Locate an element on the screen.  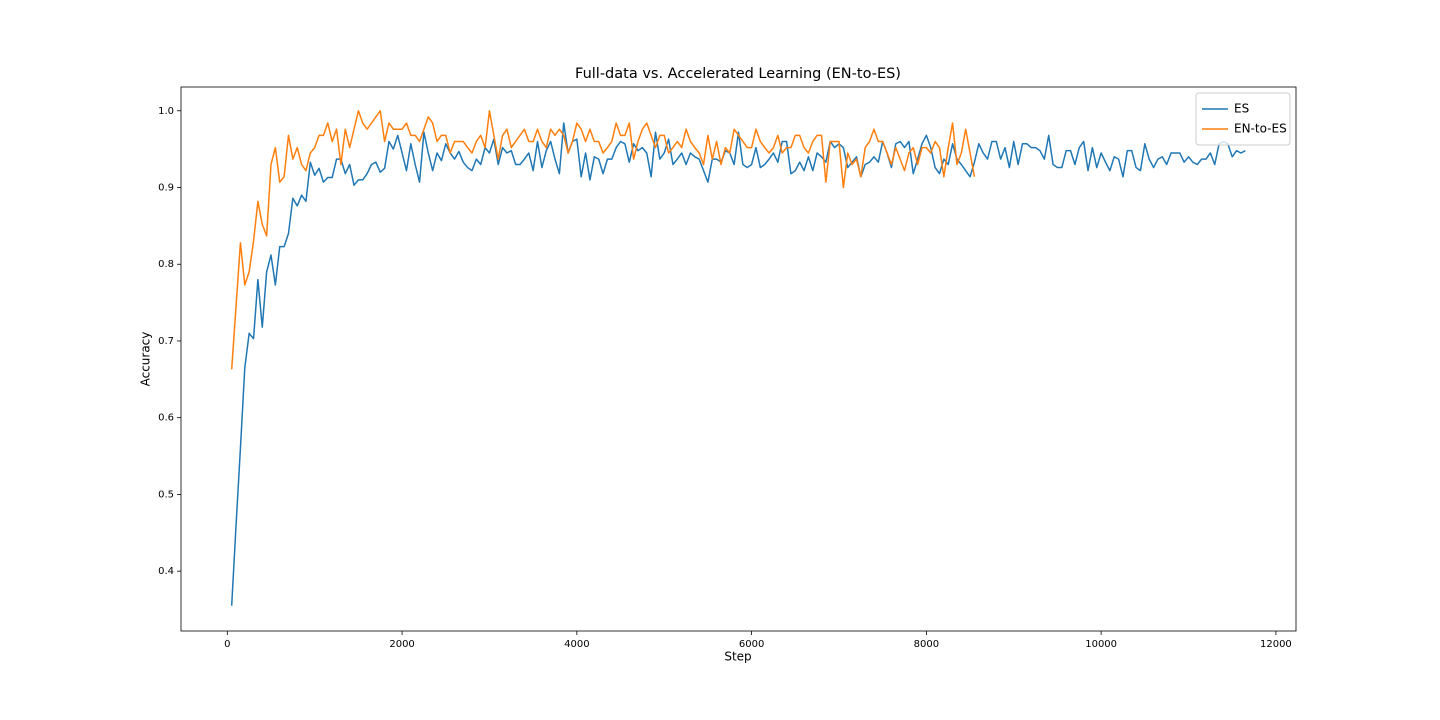
x-tick-label: 6000 is located at coordinates (751, 644).